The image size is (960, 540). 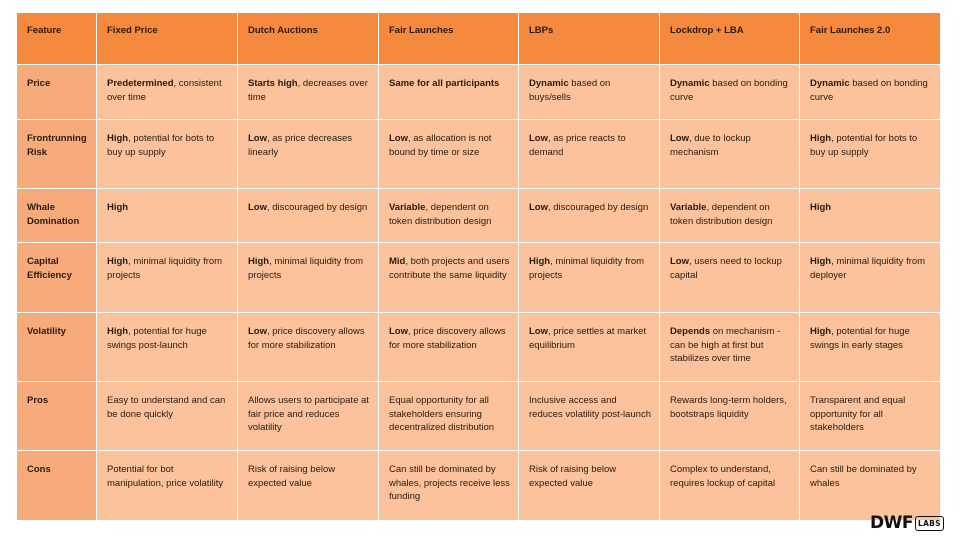 What do you see at coordinates (56, 154) in the screenshot?
I see `row-label-frontrunning-risk: Frontrunning Risk` at bounding box center [56, 154].